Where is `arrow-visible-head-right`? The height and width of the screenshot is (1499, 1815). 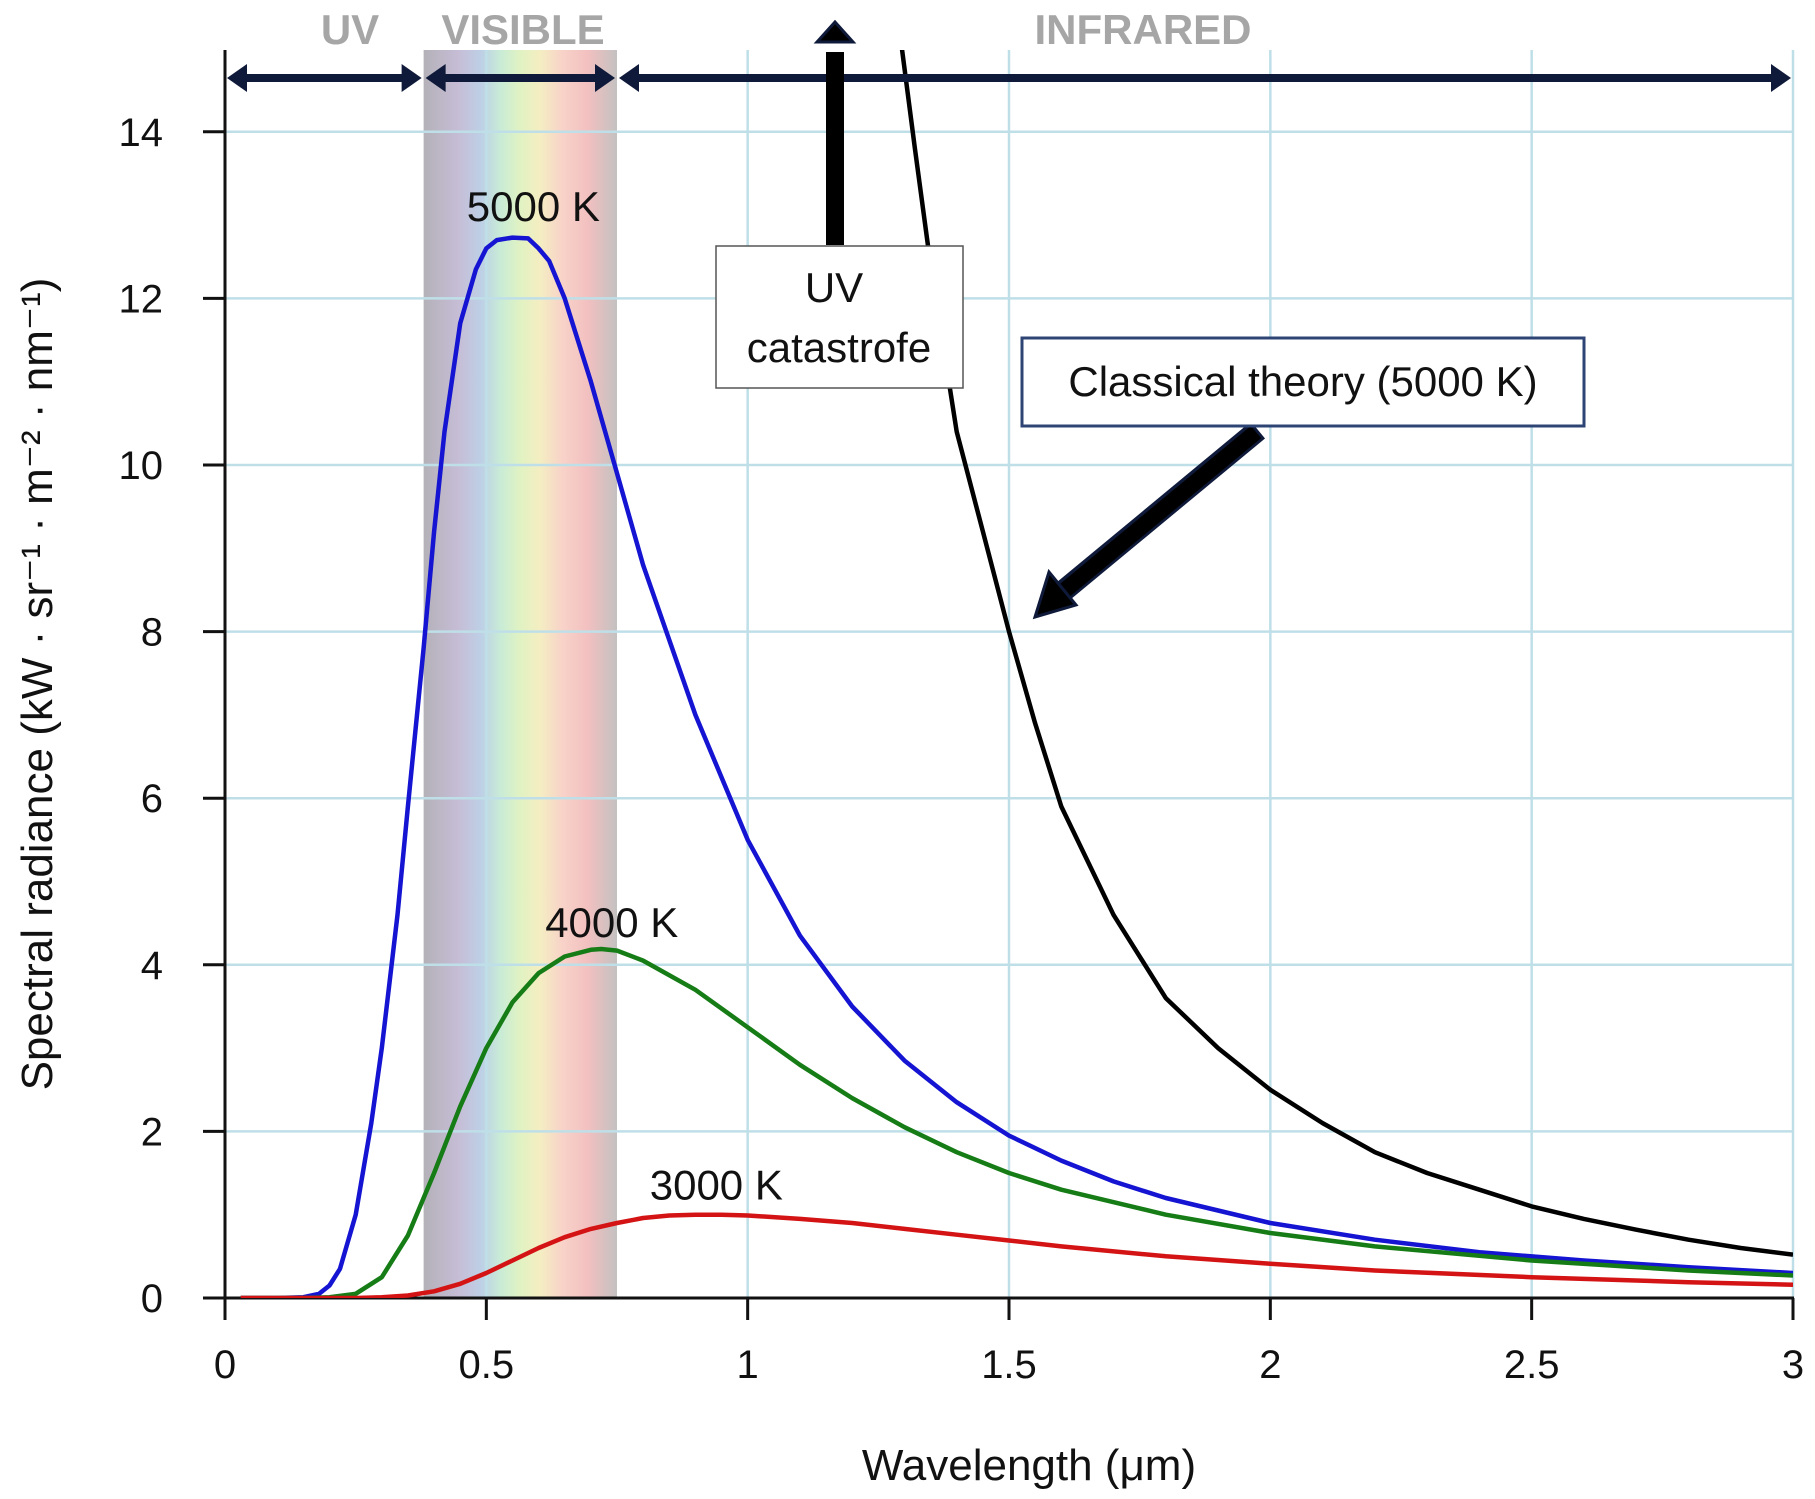 arrow-visible-head-right is located at coordinates (605, 78).